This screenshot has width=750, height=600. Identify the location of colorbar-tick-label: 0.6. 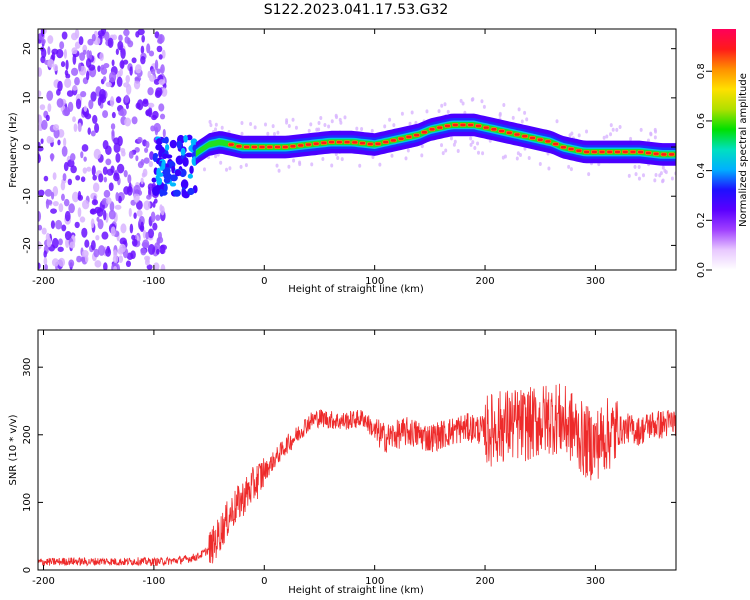
(701, 121).